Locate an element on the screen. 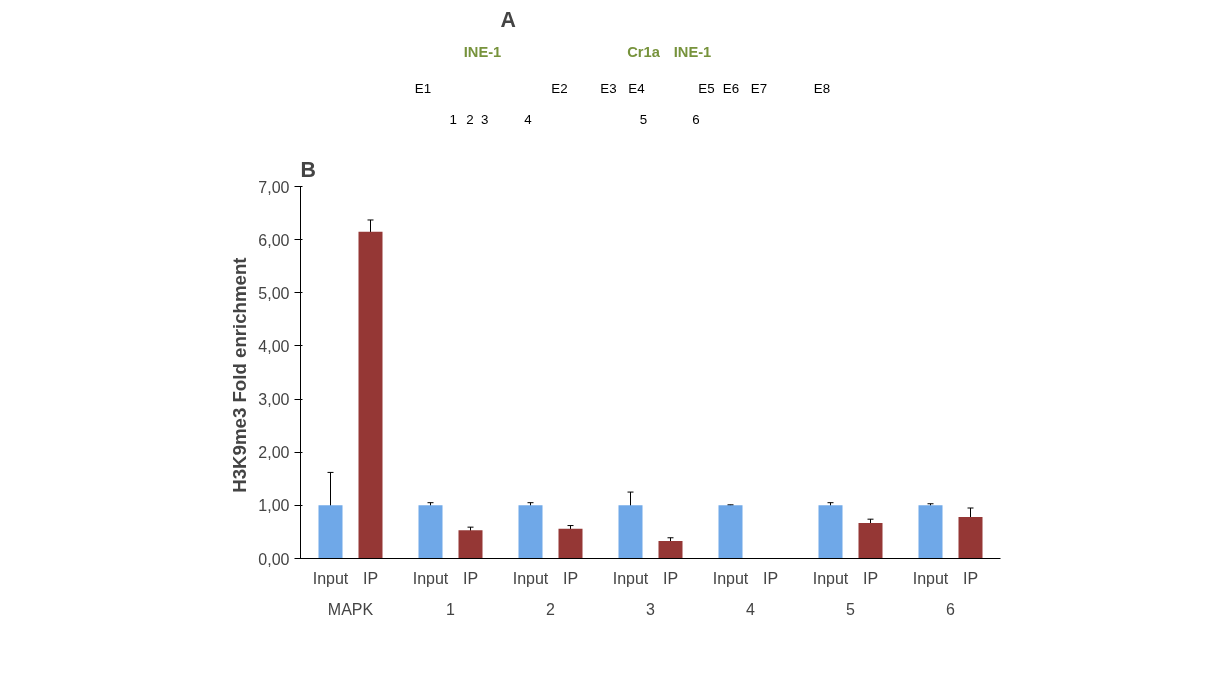  text: E8 is located at coordinates (822, 89).